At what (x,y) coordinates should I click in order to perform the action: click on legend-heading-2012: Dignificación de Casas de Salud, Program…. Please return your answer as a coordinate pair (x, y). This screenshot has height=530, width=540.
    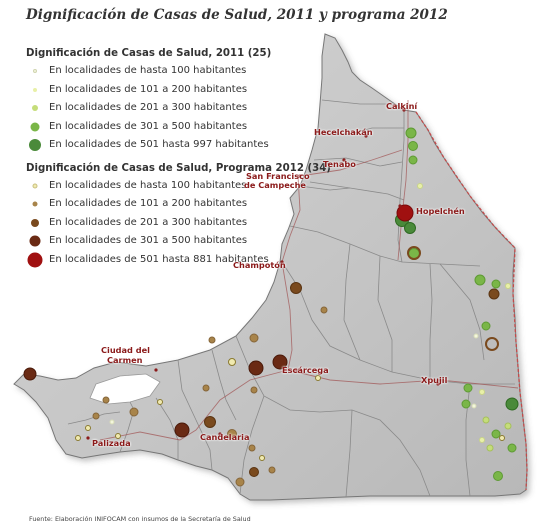
    Looking at the image, I should click on (178, 168).